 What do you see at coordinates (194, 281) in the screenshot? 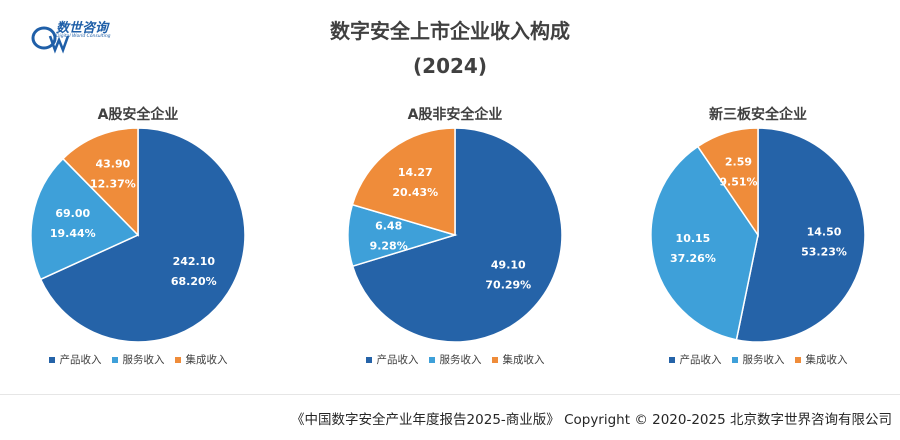
I see `data-label-percent-product: 68.20%` at bounding box center [194, 281].